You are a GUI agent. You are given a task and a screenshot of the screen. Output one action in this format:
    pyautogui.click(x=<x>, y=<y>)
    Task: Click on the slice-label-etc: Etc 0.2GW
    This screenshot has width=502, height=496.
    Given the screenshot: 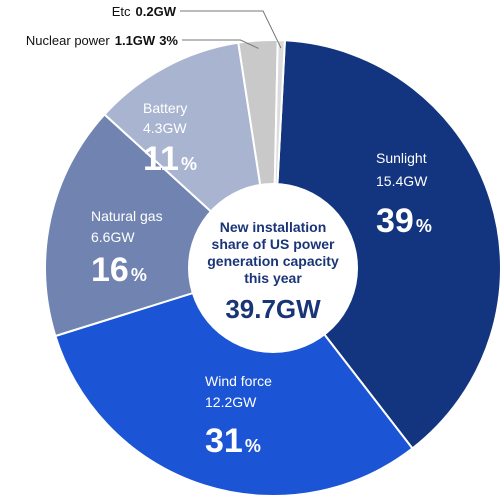 What is the action you would take?
    pyautogui.click(x=144, y=11)
    